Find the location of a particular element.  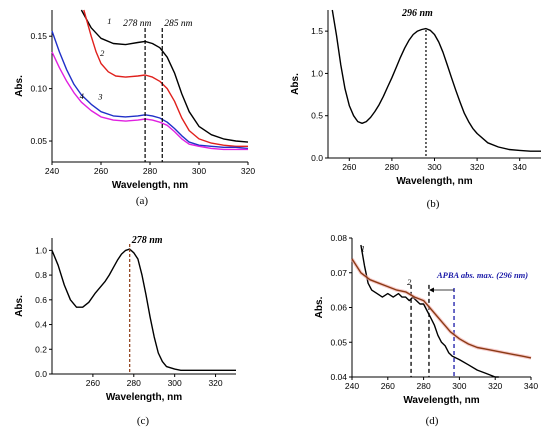

panel-caption: (b) is located at coordinates (433, 204).